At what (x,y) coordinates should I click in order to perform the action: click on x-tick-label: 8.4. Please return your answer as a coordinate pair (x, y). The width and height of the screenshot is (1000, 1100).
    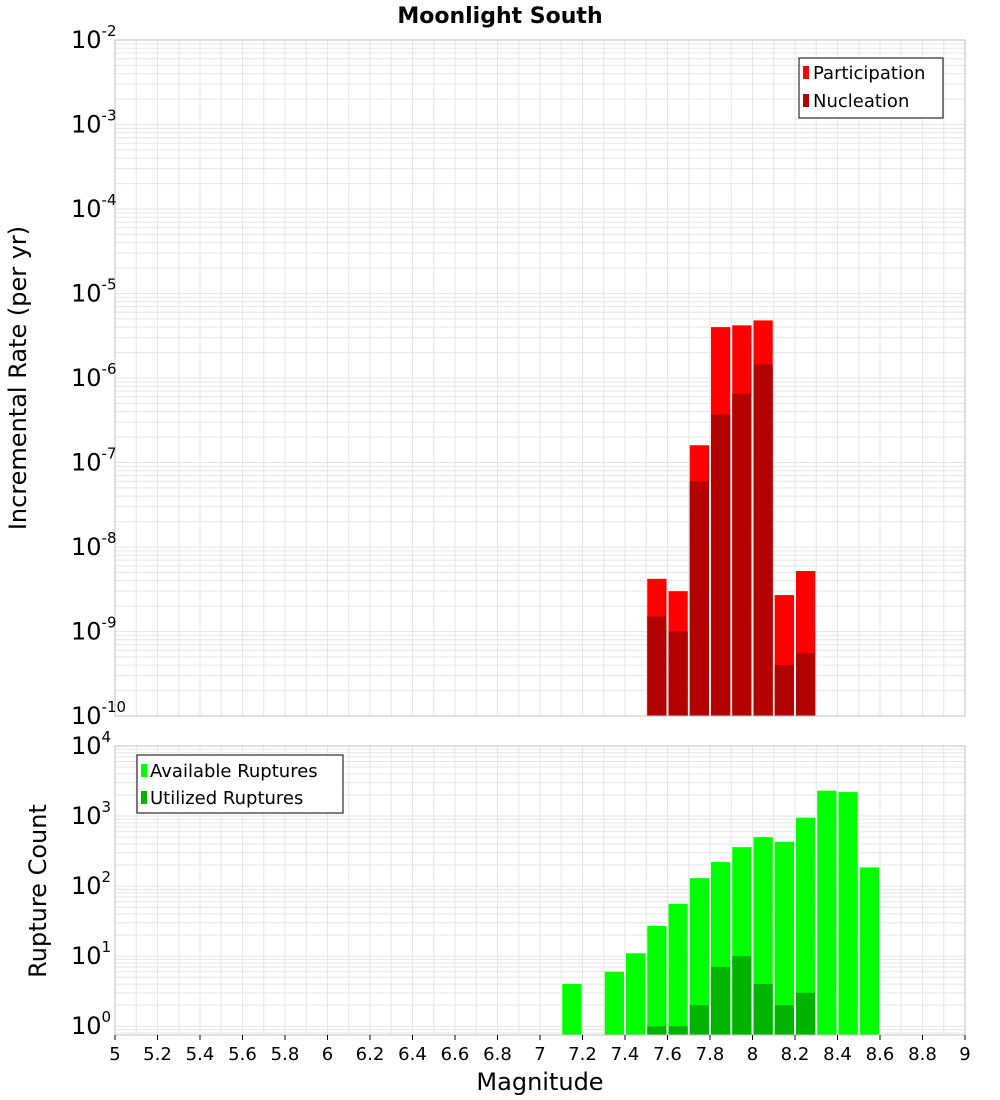
    Looking at the image, I should click on (837, 1054).